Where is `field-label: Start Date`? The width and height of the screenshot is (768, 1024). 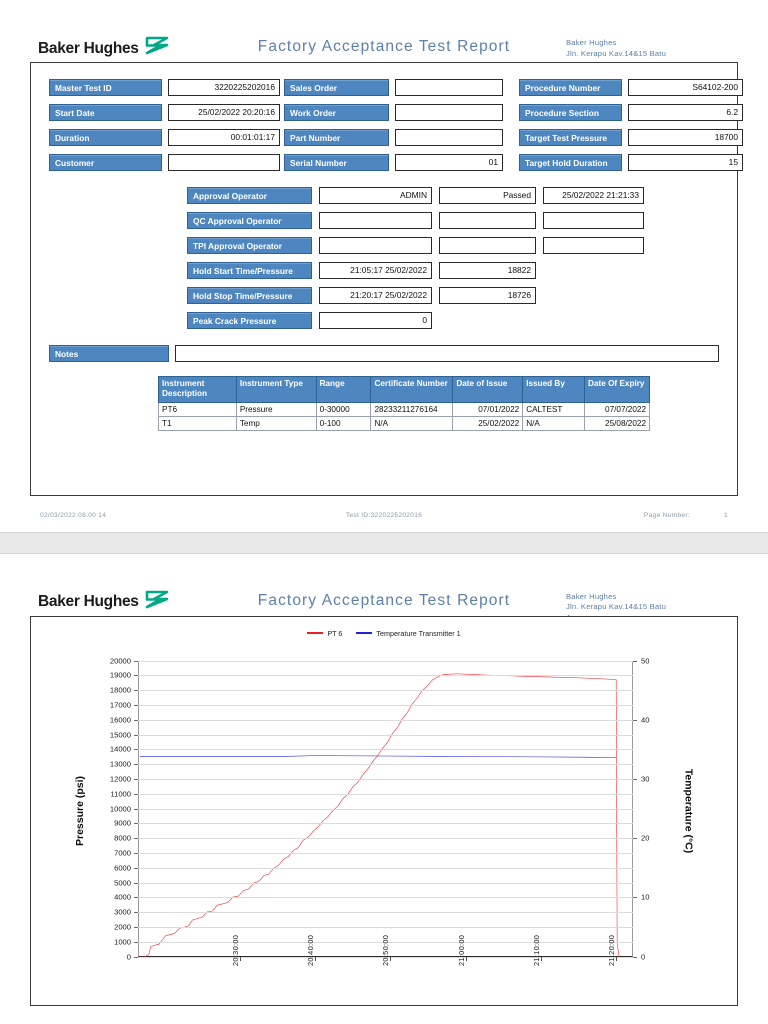
field-label: Start Date is located at coordinates (105, 112).